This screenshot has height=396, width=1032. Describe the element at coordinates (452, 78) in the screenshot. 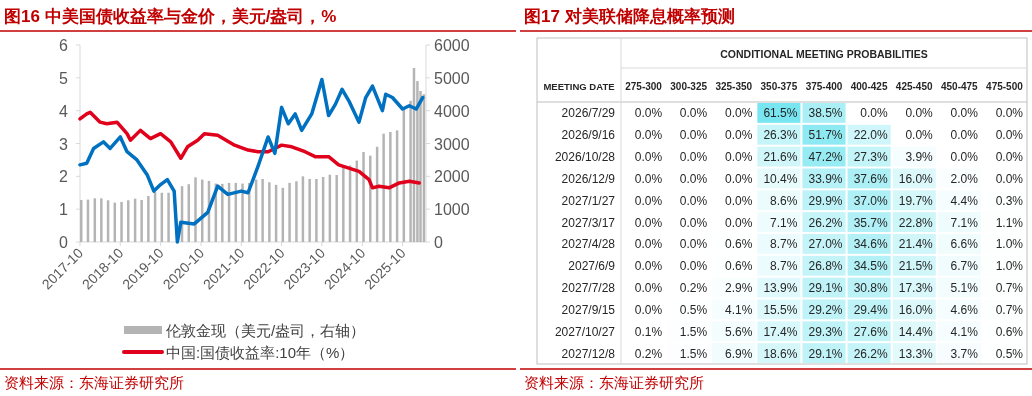

I see `y2-tick-label: 5000` at that location.